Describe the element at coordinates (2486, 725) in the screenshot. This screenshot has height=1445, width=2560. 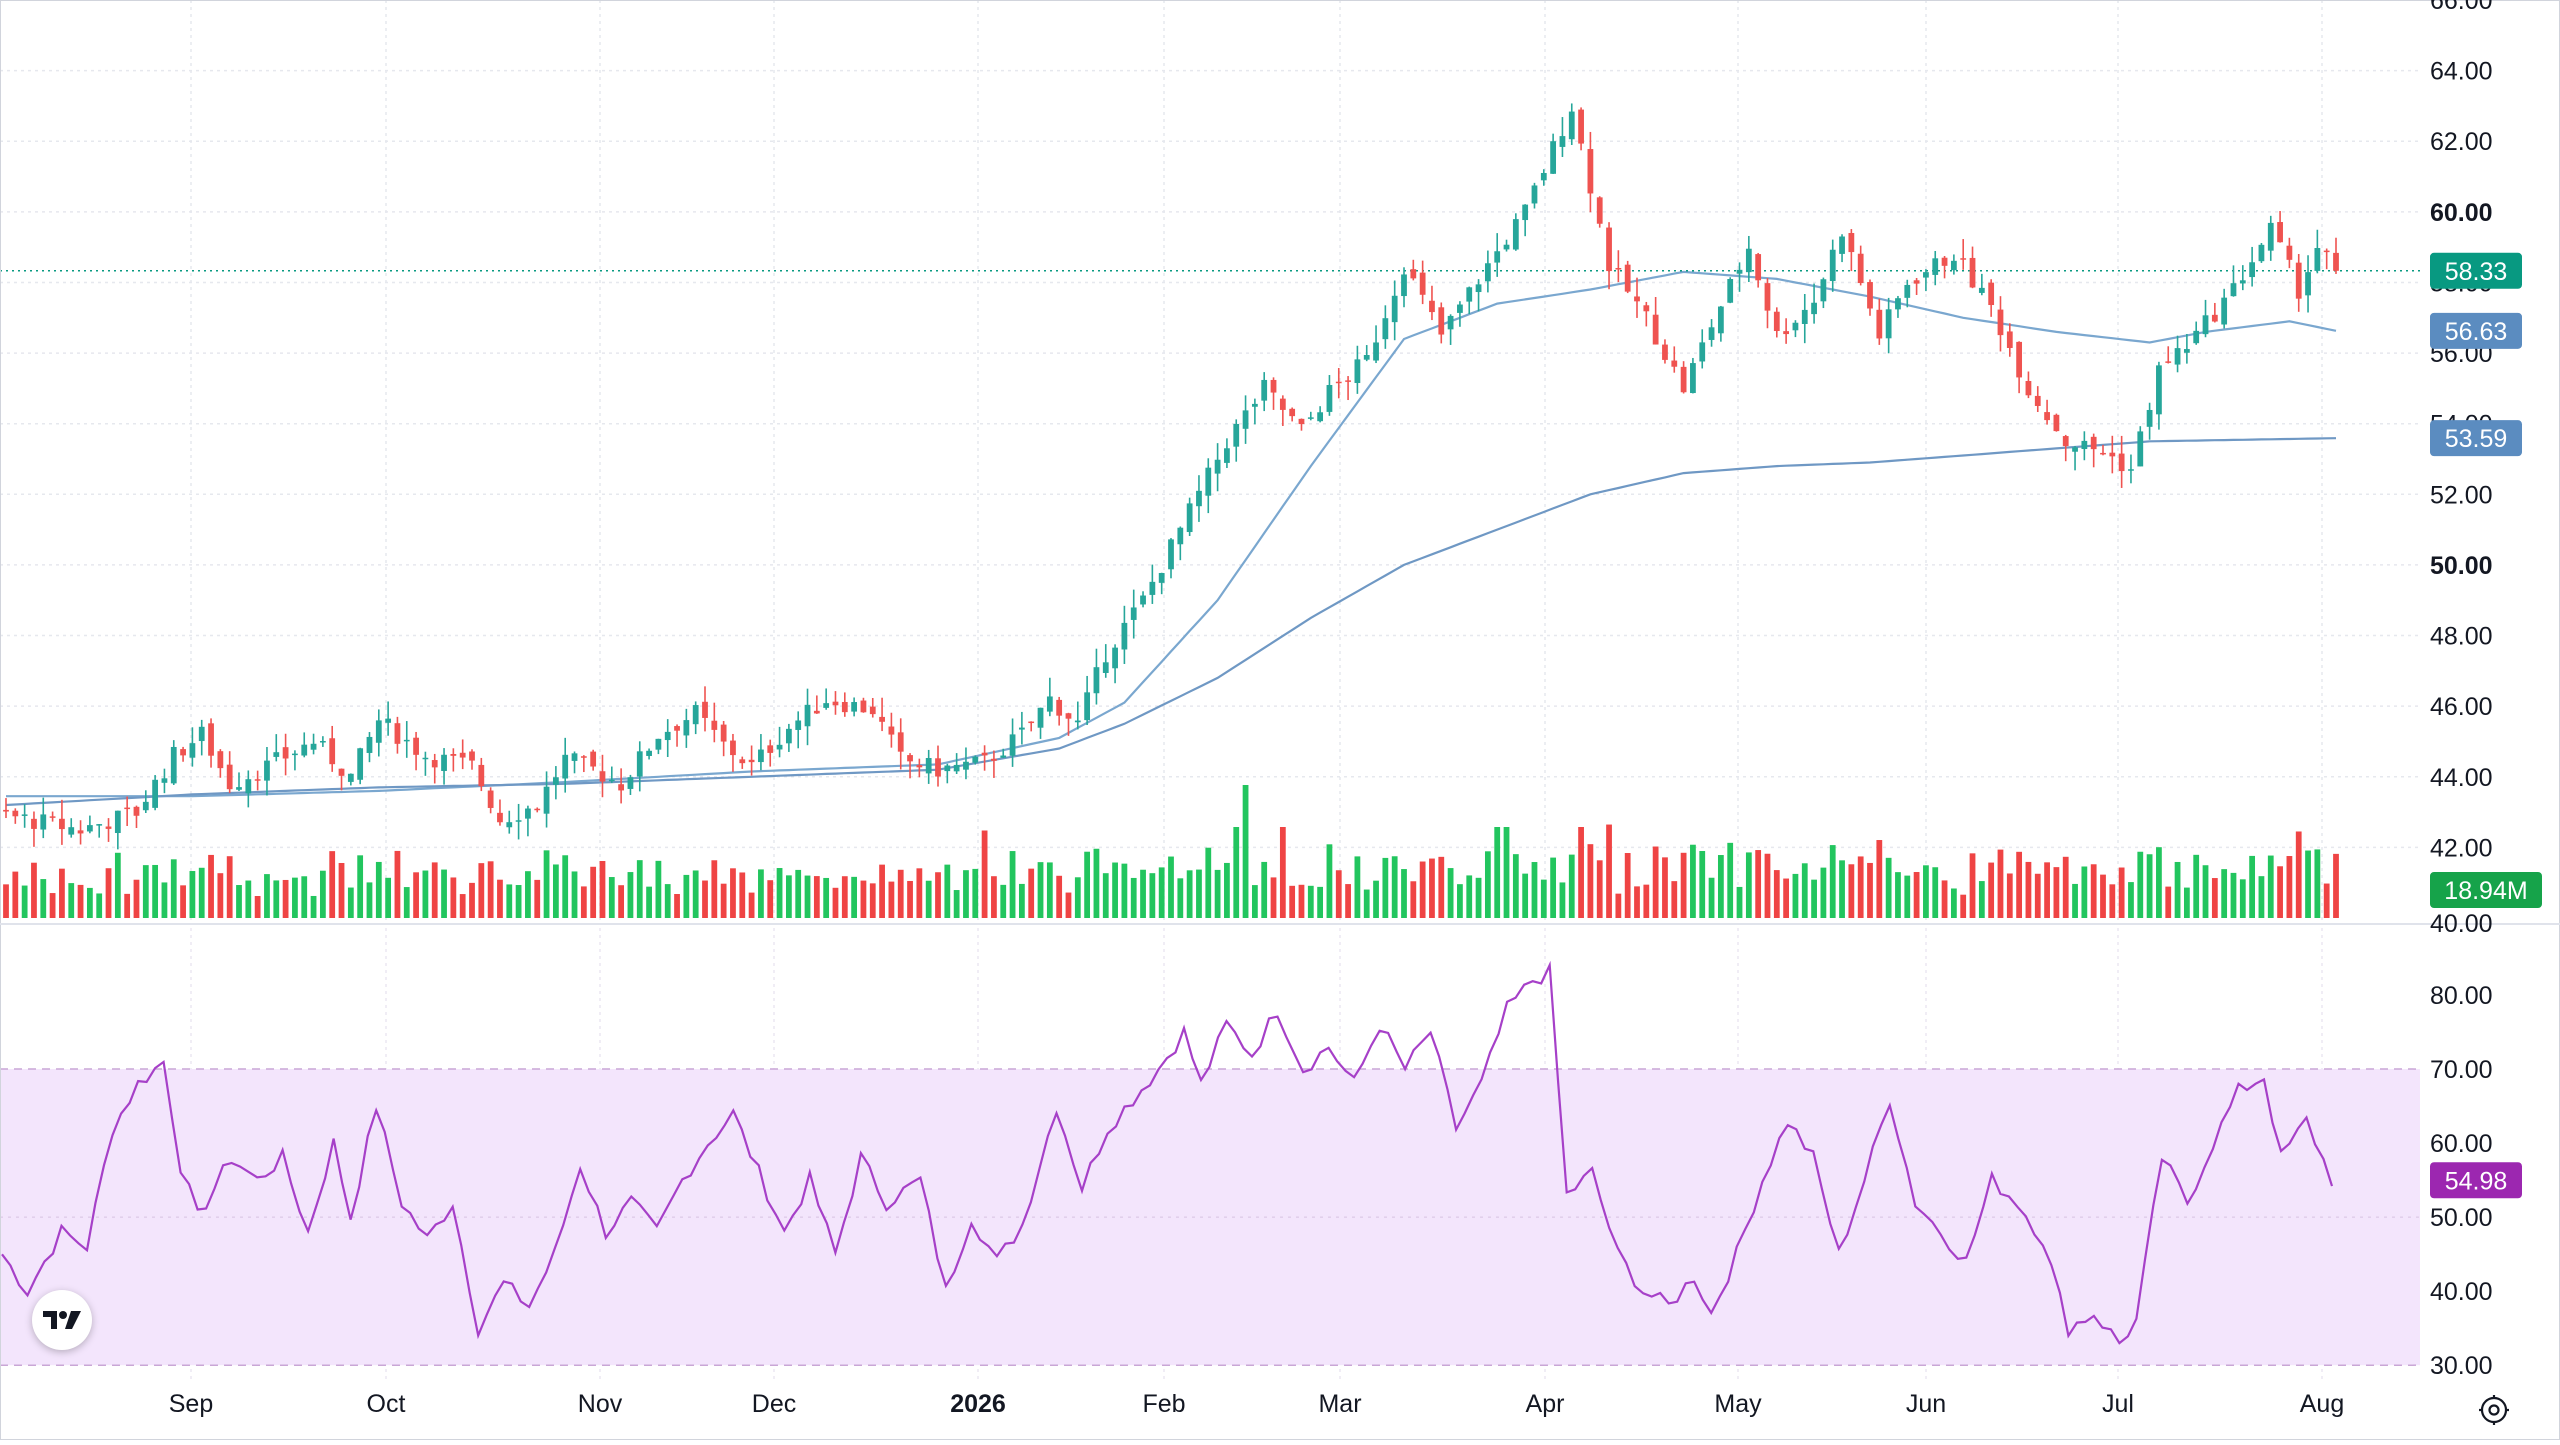
I see `price-labels-layer: 58.33 56.63 53.59 18.94M 54.98` at that location.